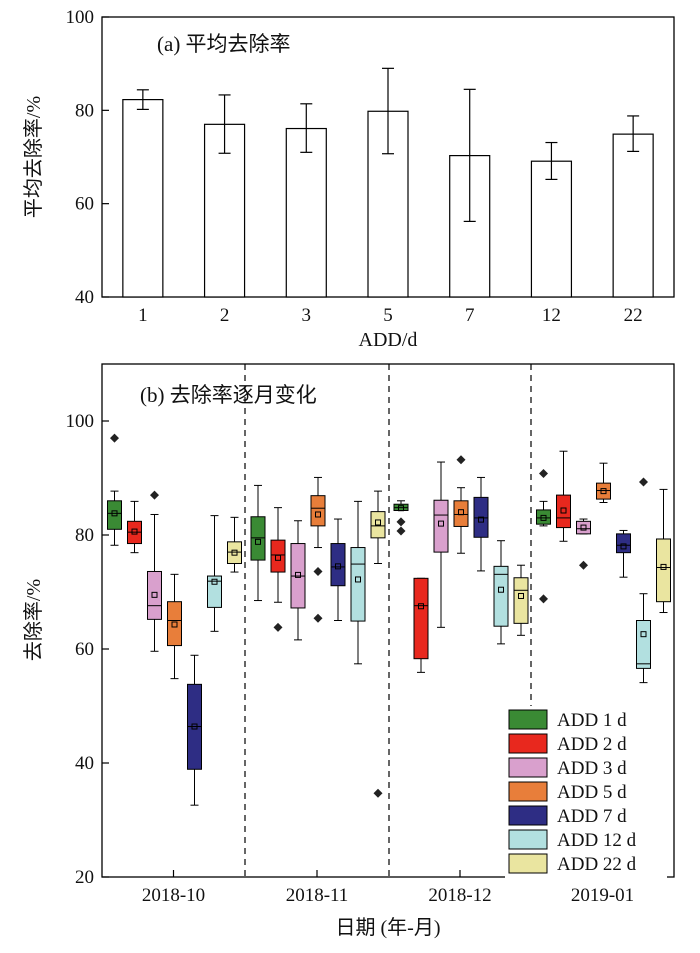 Image resolution: width=700 pixels, height=953 pixels. I want to click on x-tick-label: 2018-12, so click(459, 895).